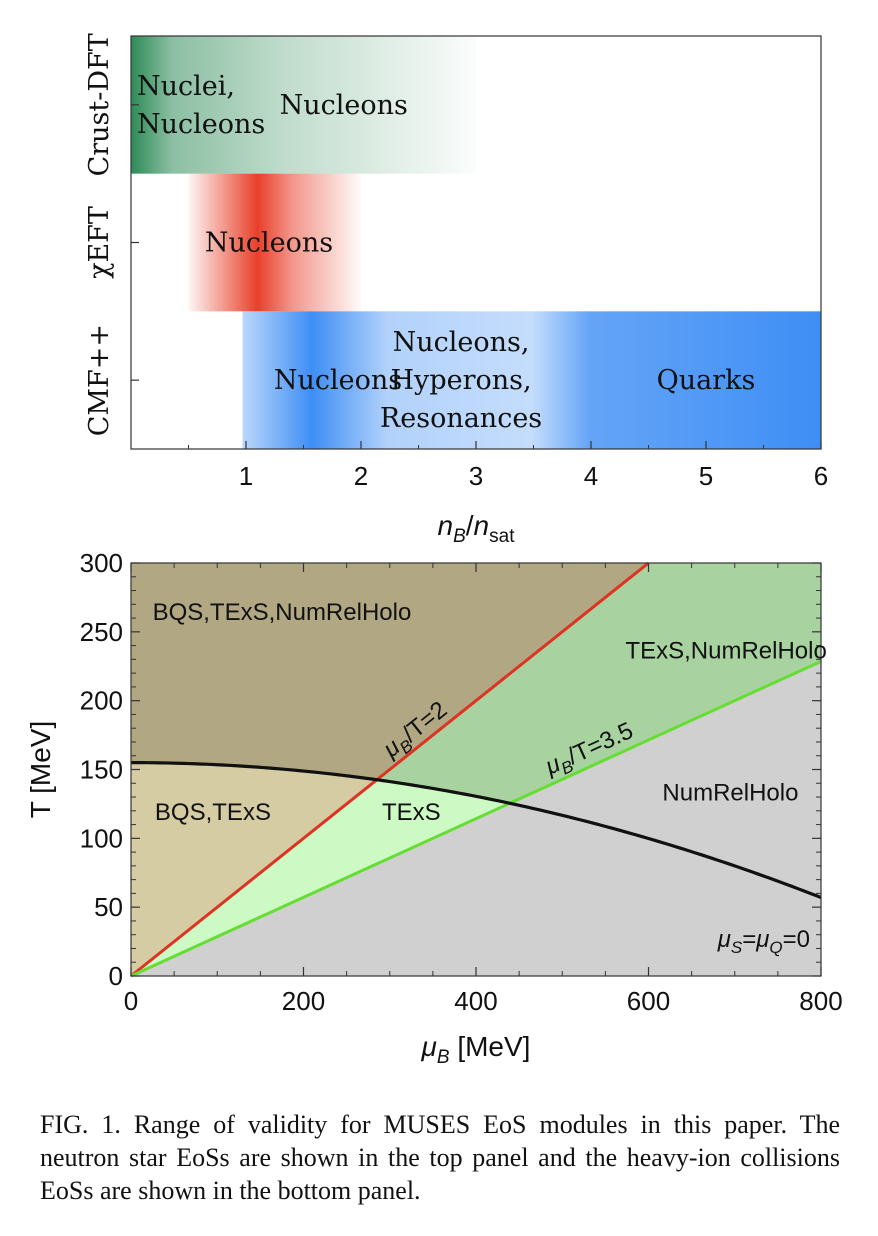 Image resolution: width=878 pixels, height=1236 pixels. I want to click on top-x-tick-label: 6, so click(821, 476).